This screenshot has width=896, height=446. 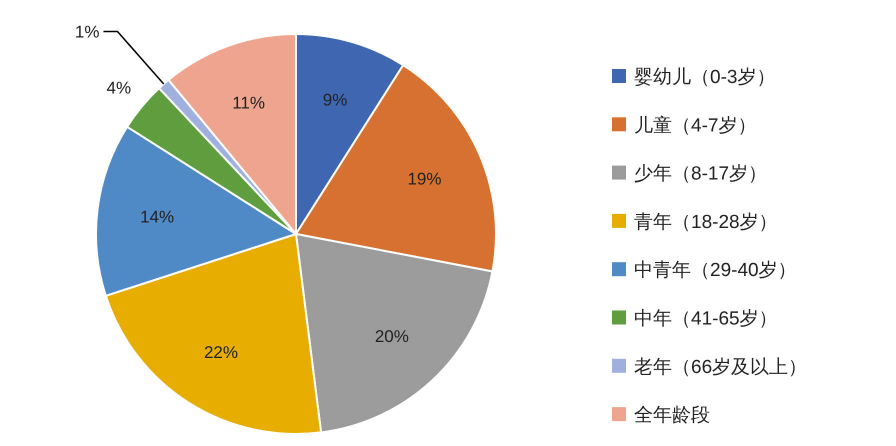 I want to click on data-label: 14%, so click(x=157, y=216).